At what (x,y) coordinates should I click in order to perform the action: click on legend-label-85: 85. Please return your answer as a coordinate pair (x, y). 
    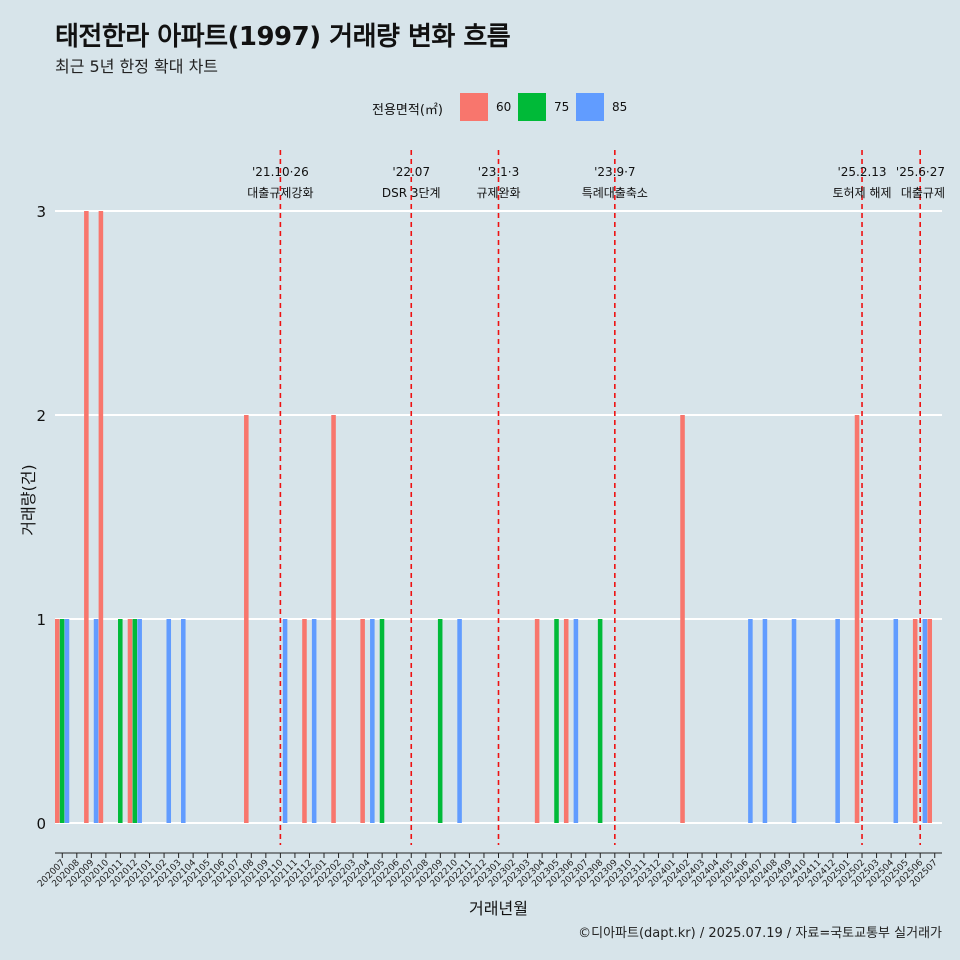
    Looking at the image, I should click on (620, 107).